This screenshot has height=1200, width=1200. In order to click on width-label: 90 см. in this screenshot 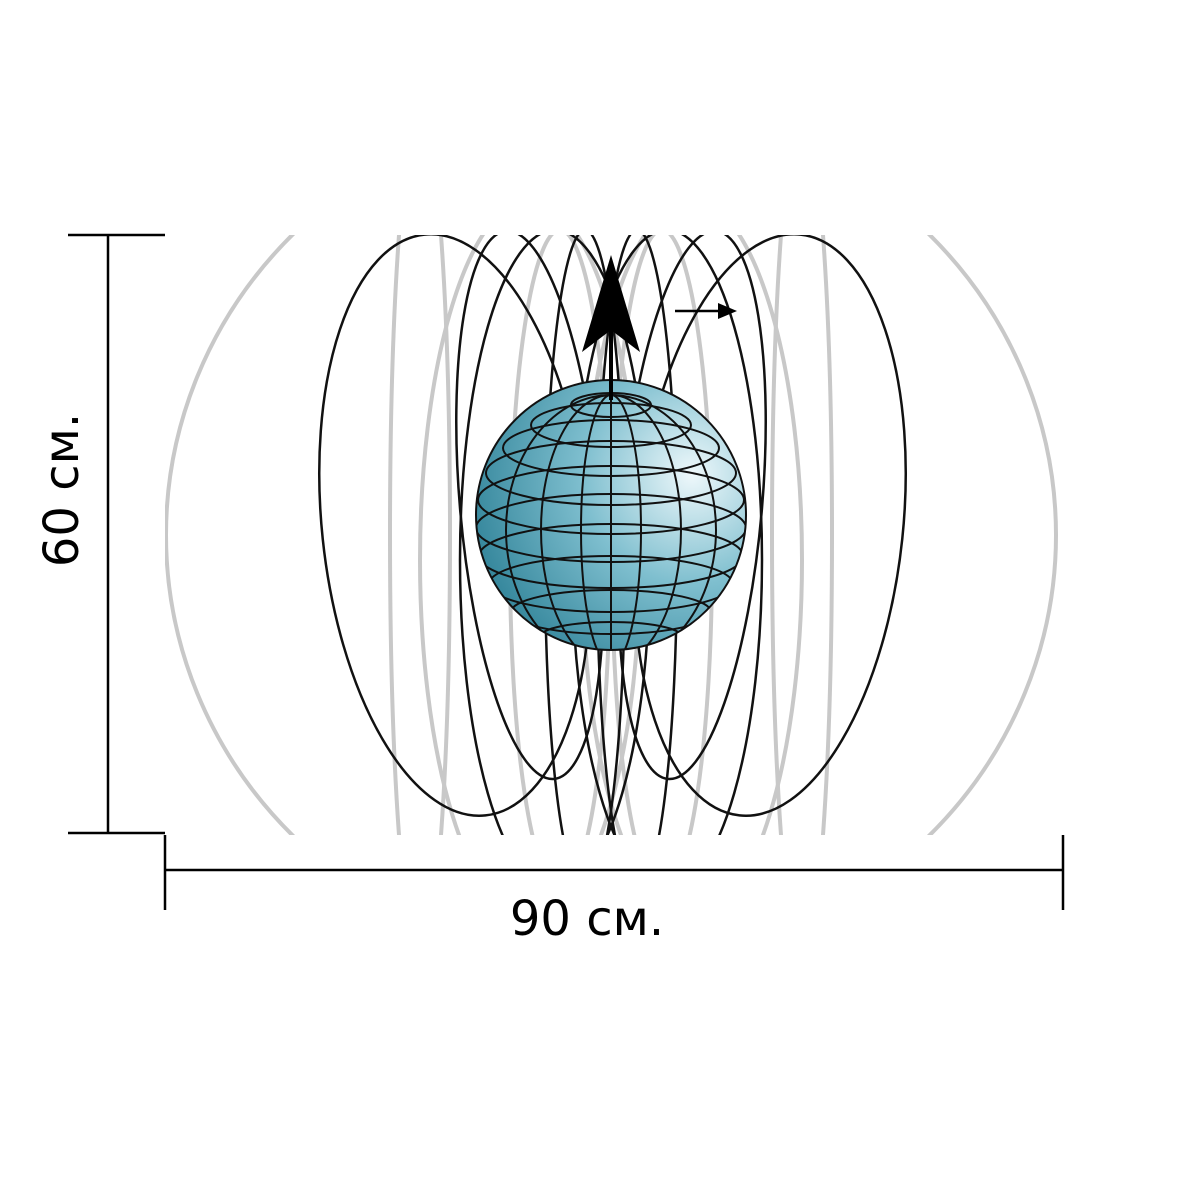, I will do `click(587, 919)`.